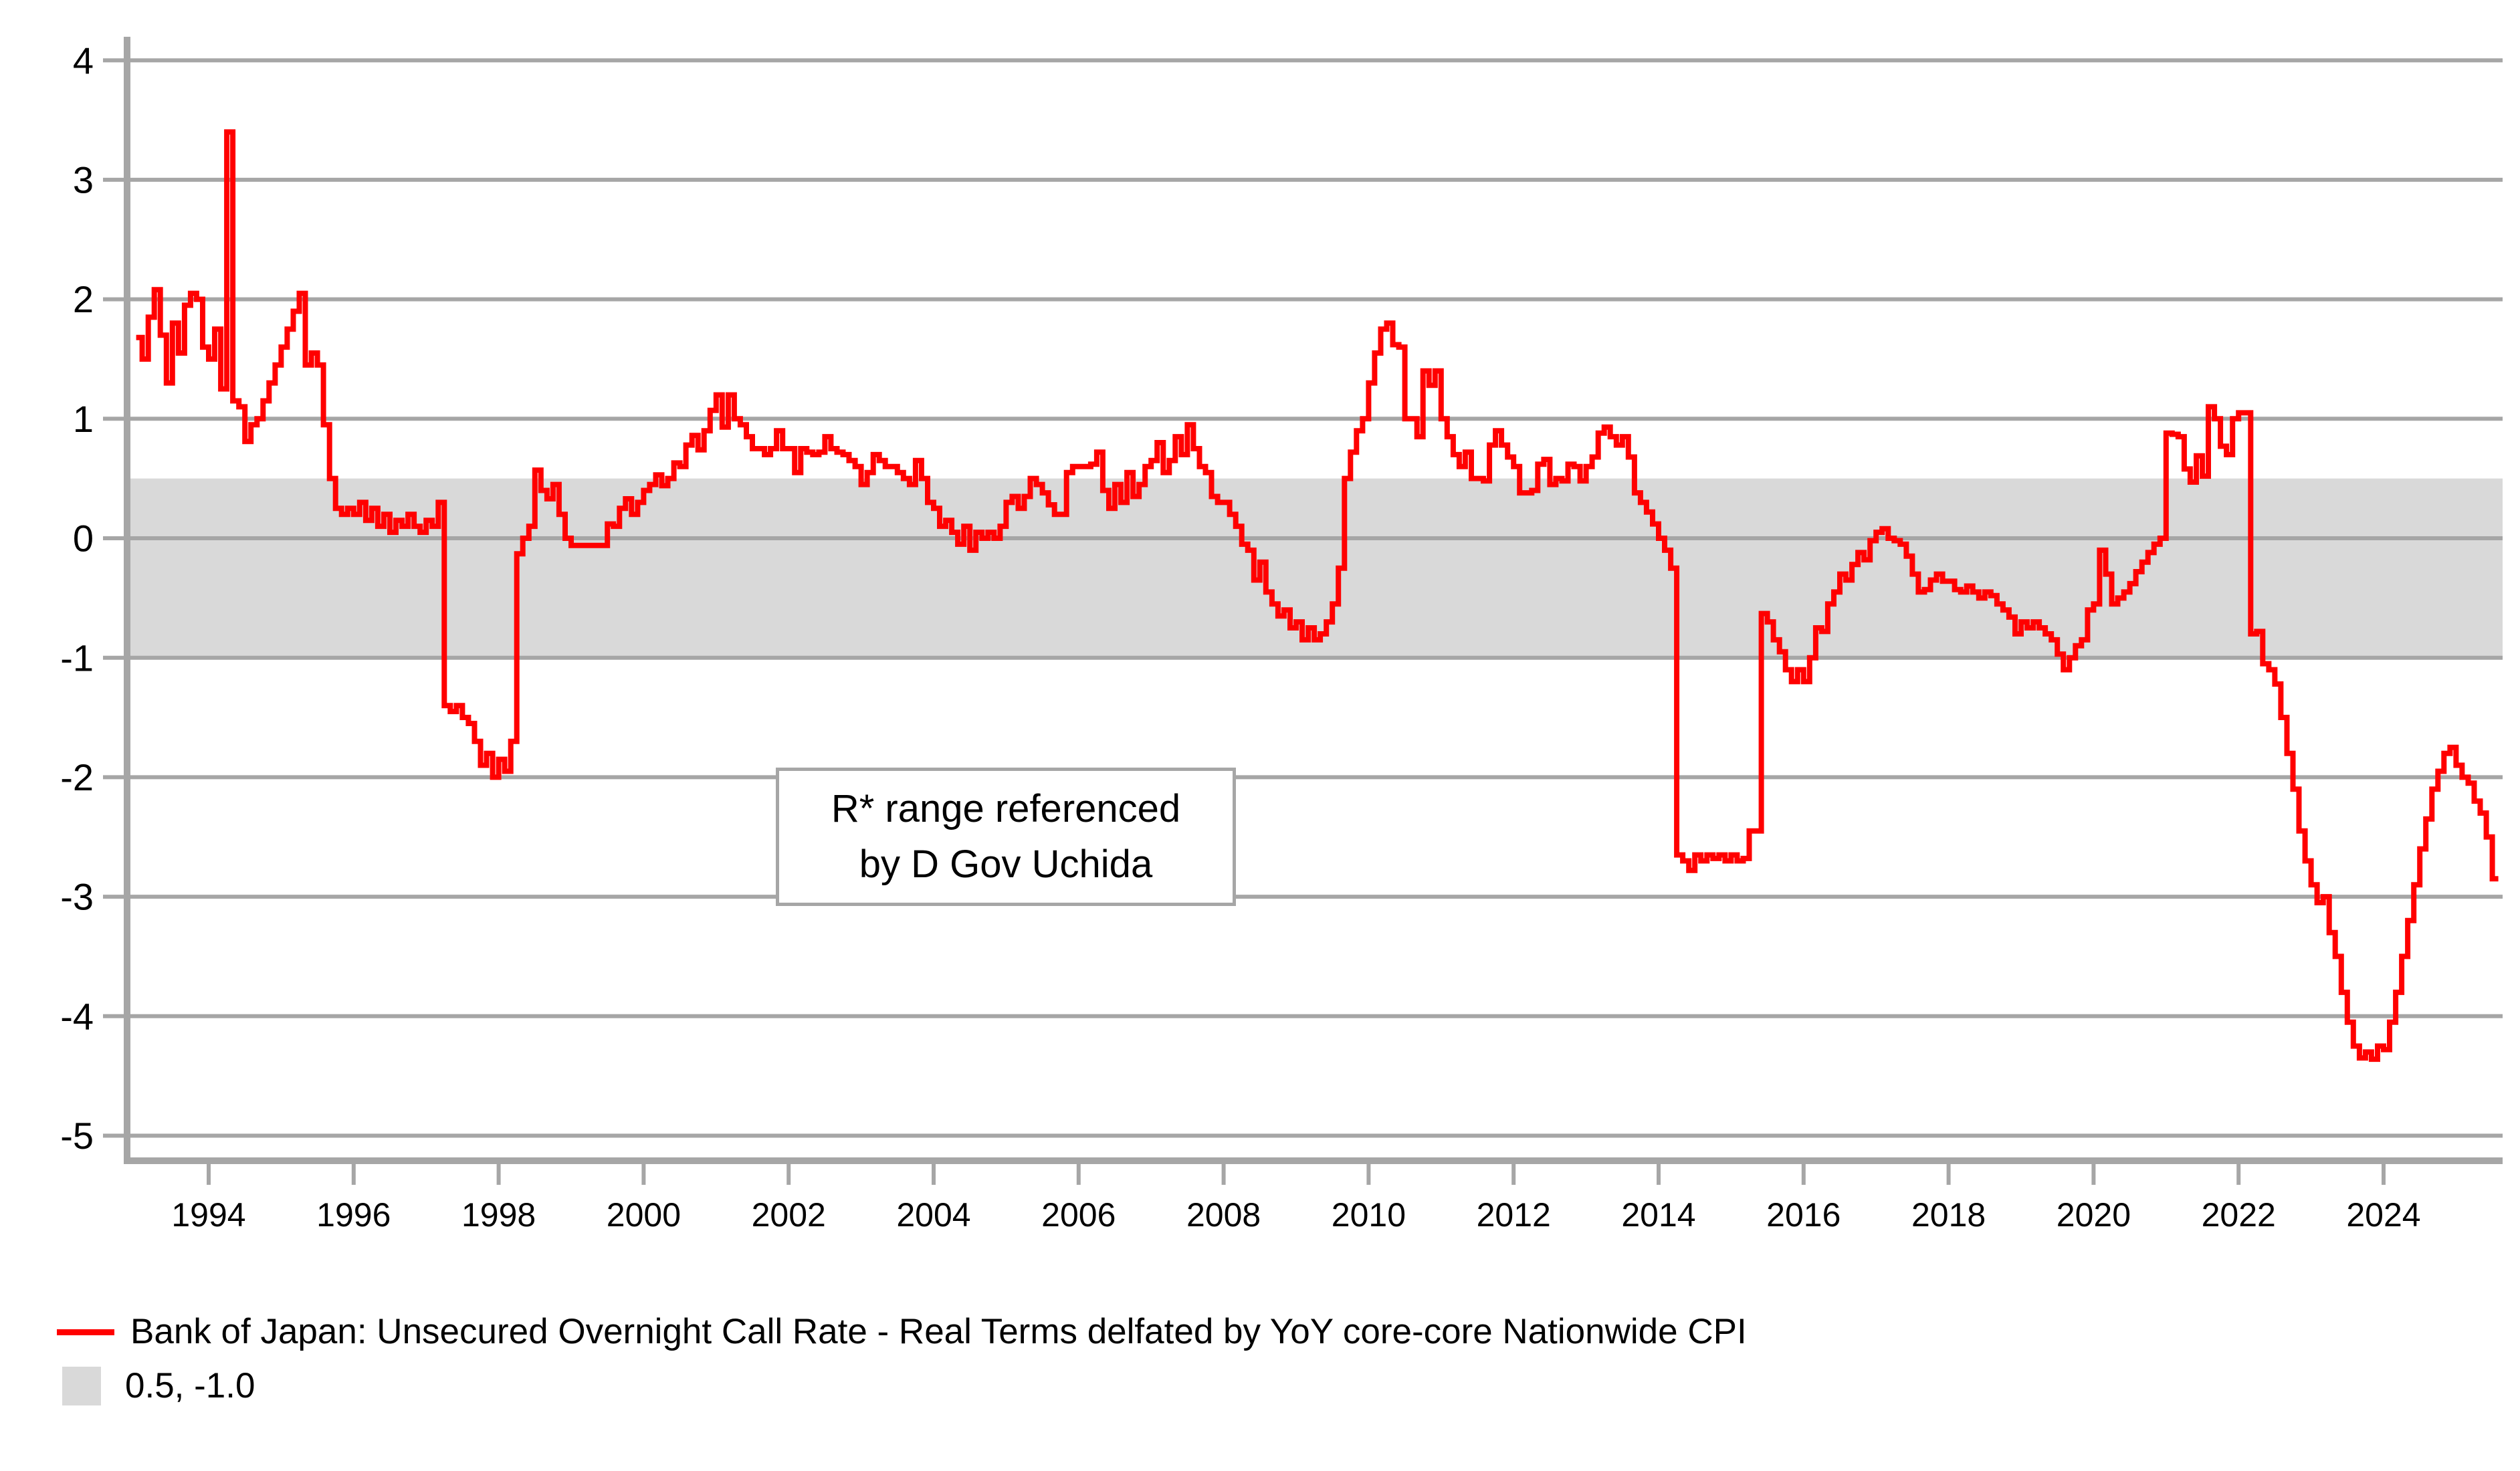 The image size is (2520, 1471). Describe the element at coordinates (77, 777) in the screenshot. I see `y-tick-label: -2` at that location.